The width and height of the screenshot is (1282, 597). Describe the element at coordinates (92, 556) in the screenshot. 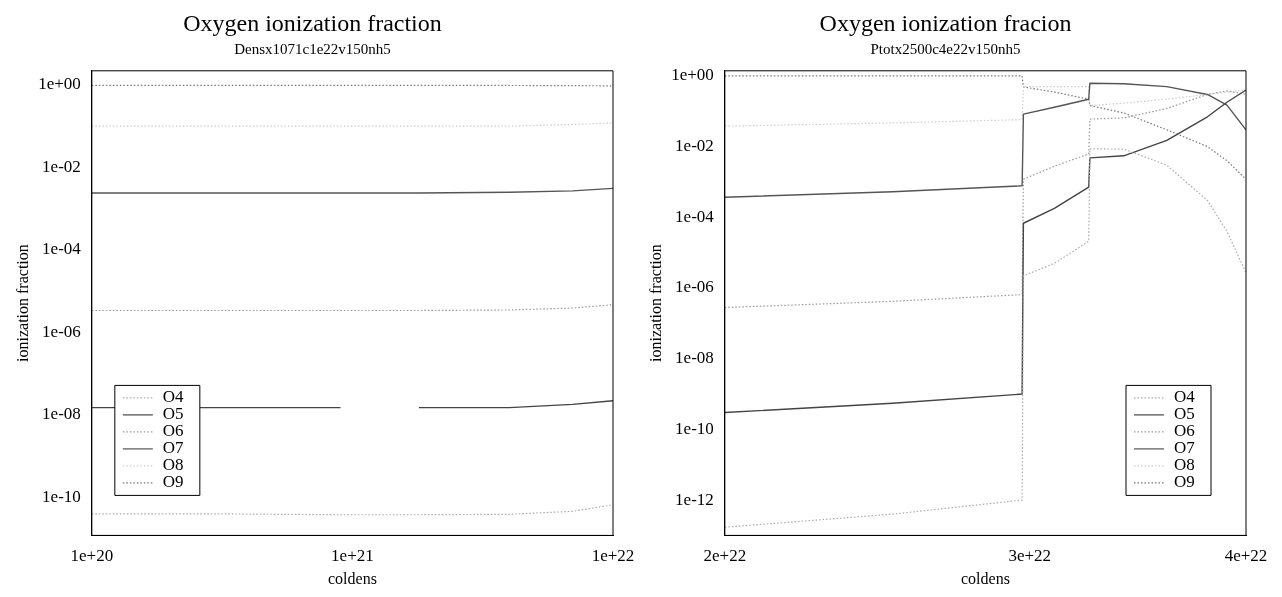

I see `x-tick-label: 1e+20` at that location.